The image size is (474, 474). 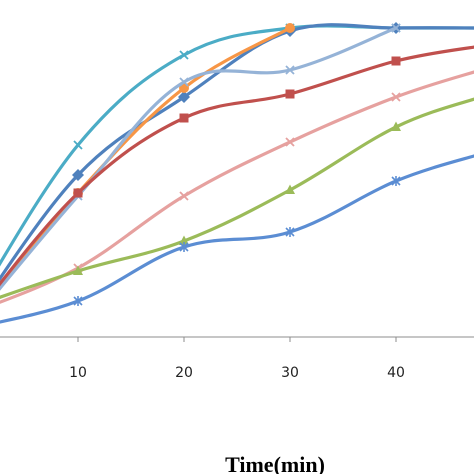 What do you see at coordinates (396, 373) in the screenshot?
I see `x-tick-label: 40` at bounding box center [396, 373].